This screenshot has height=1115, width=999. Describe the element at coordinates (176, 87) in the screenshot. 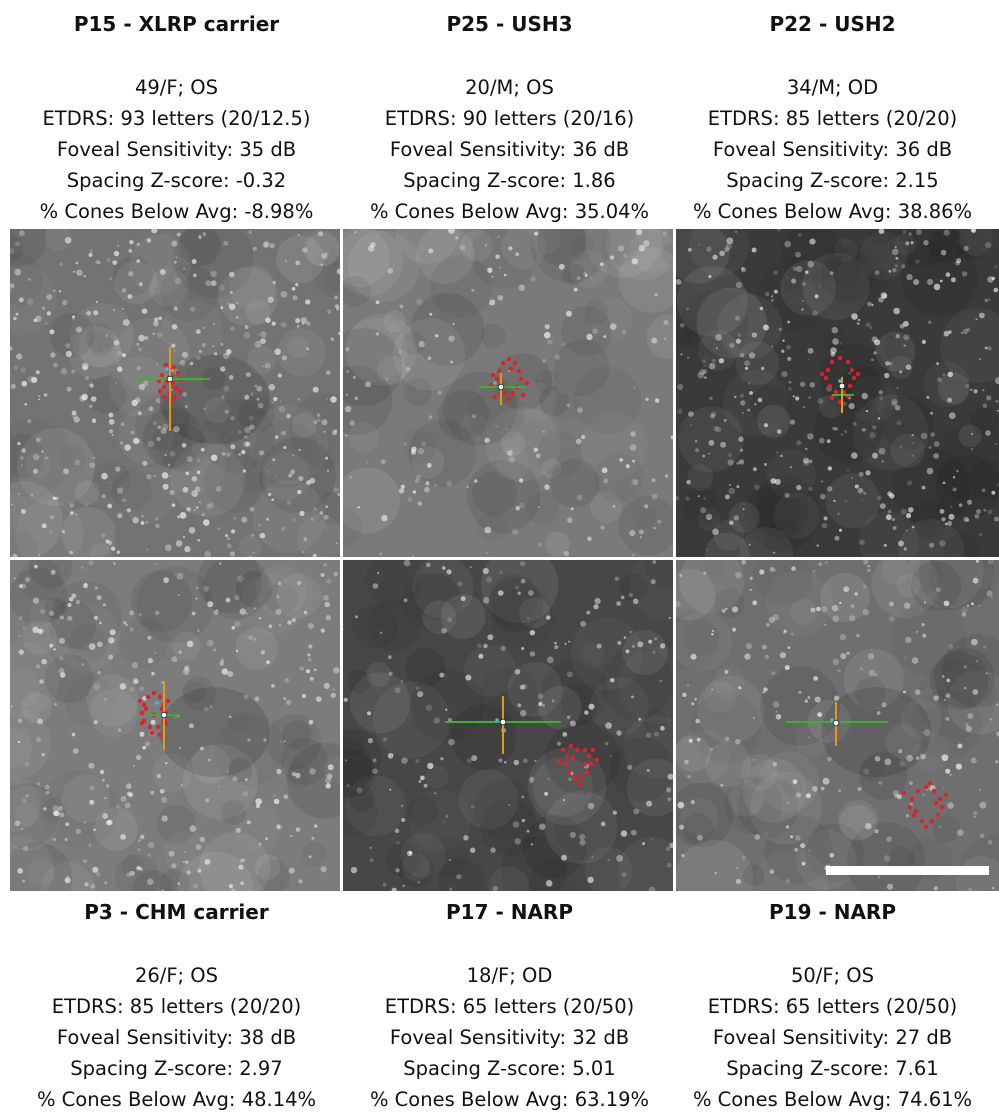

I see `panel-demographics: 49/F; OS` at that location.